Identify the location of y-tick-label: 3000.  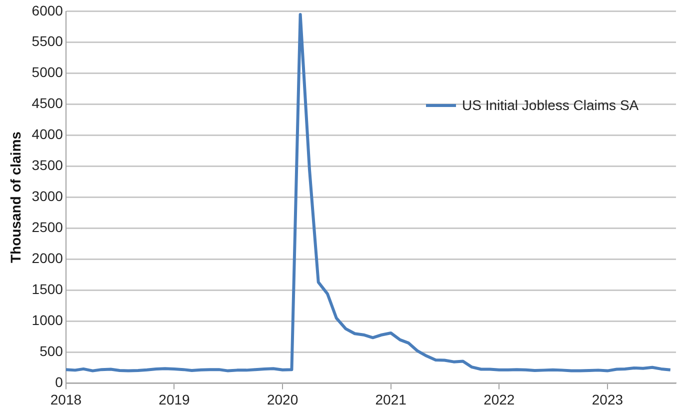
(48, 196).